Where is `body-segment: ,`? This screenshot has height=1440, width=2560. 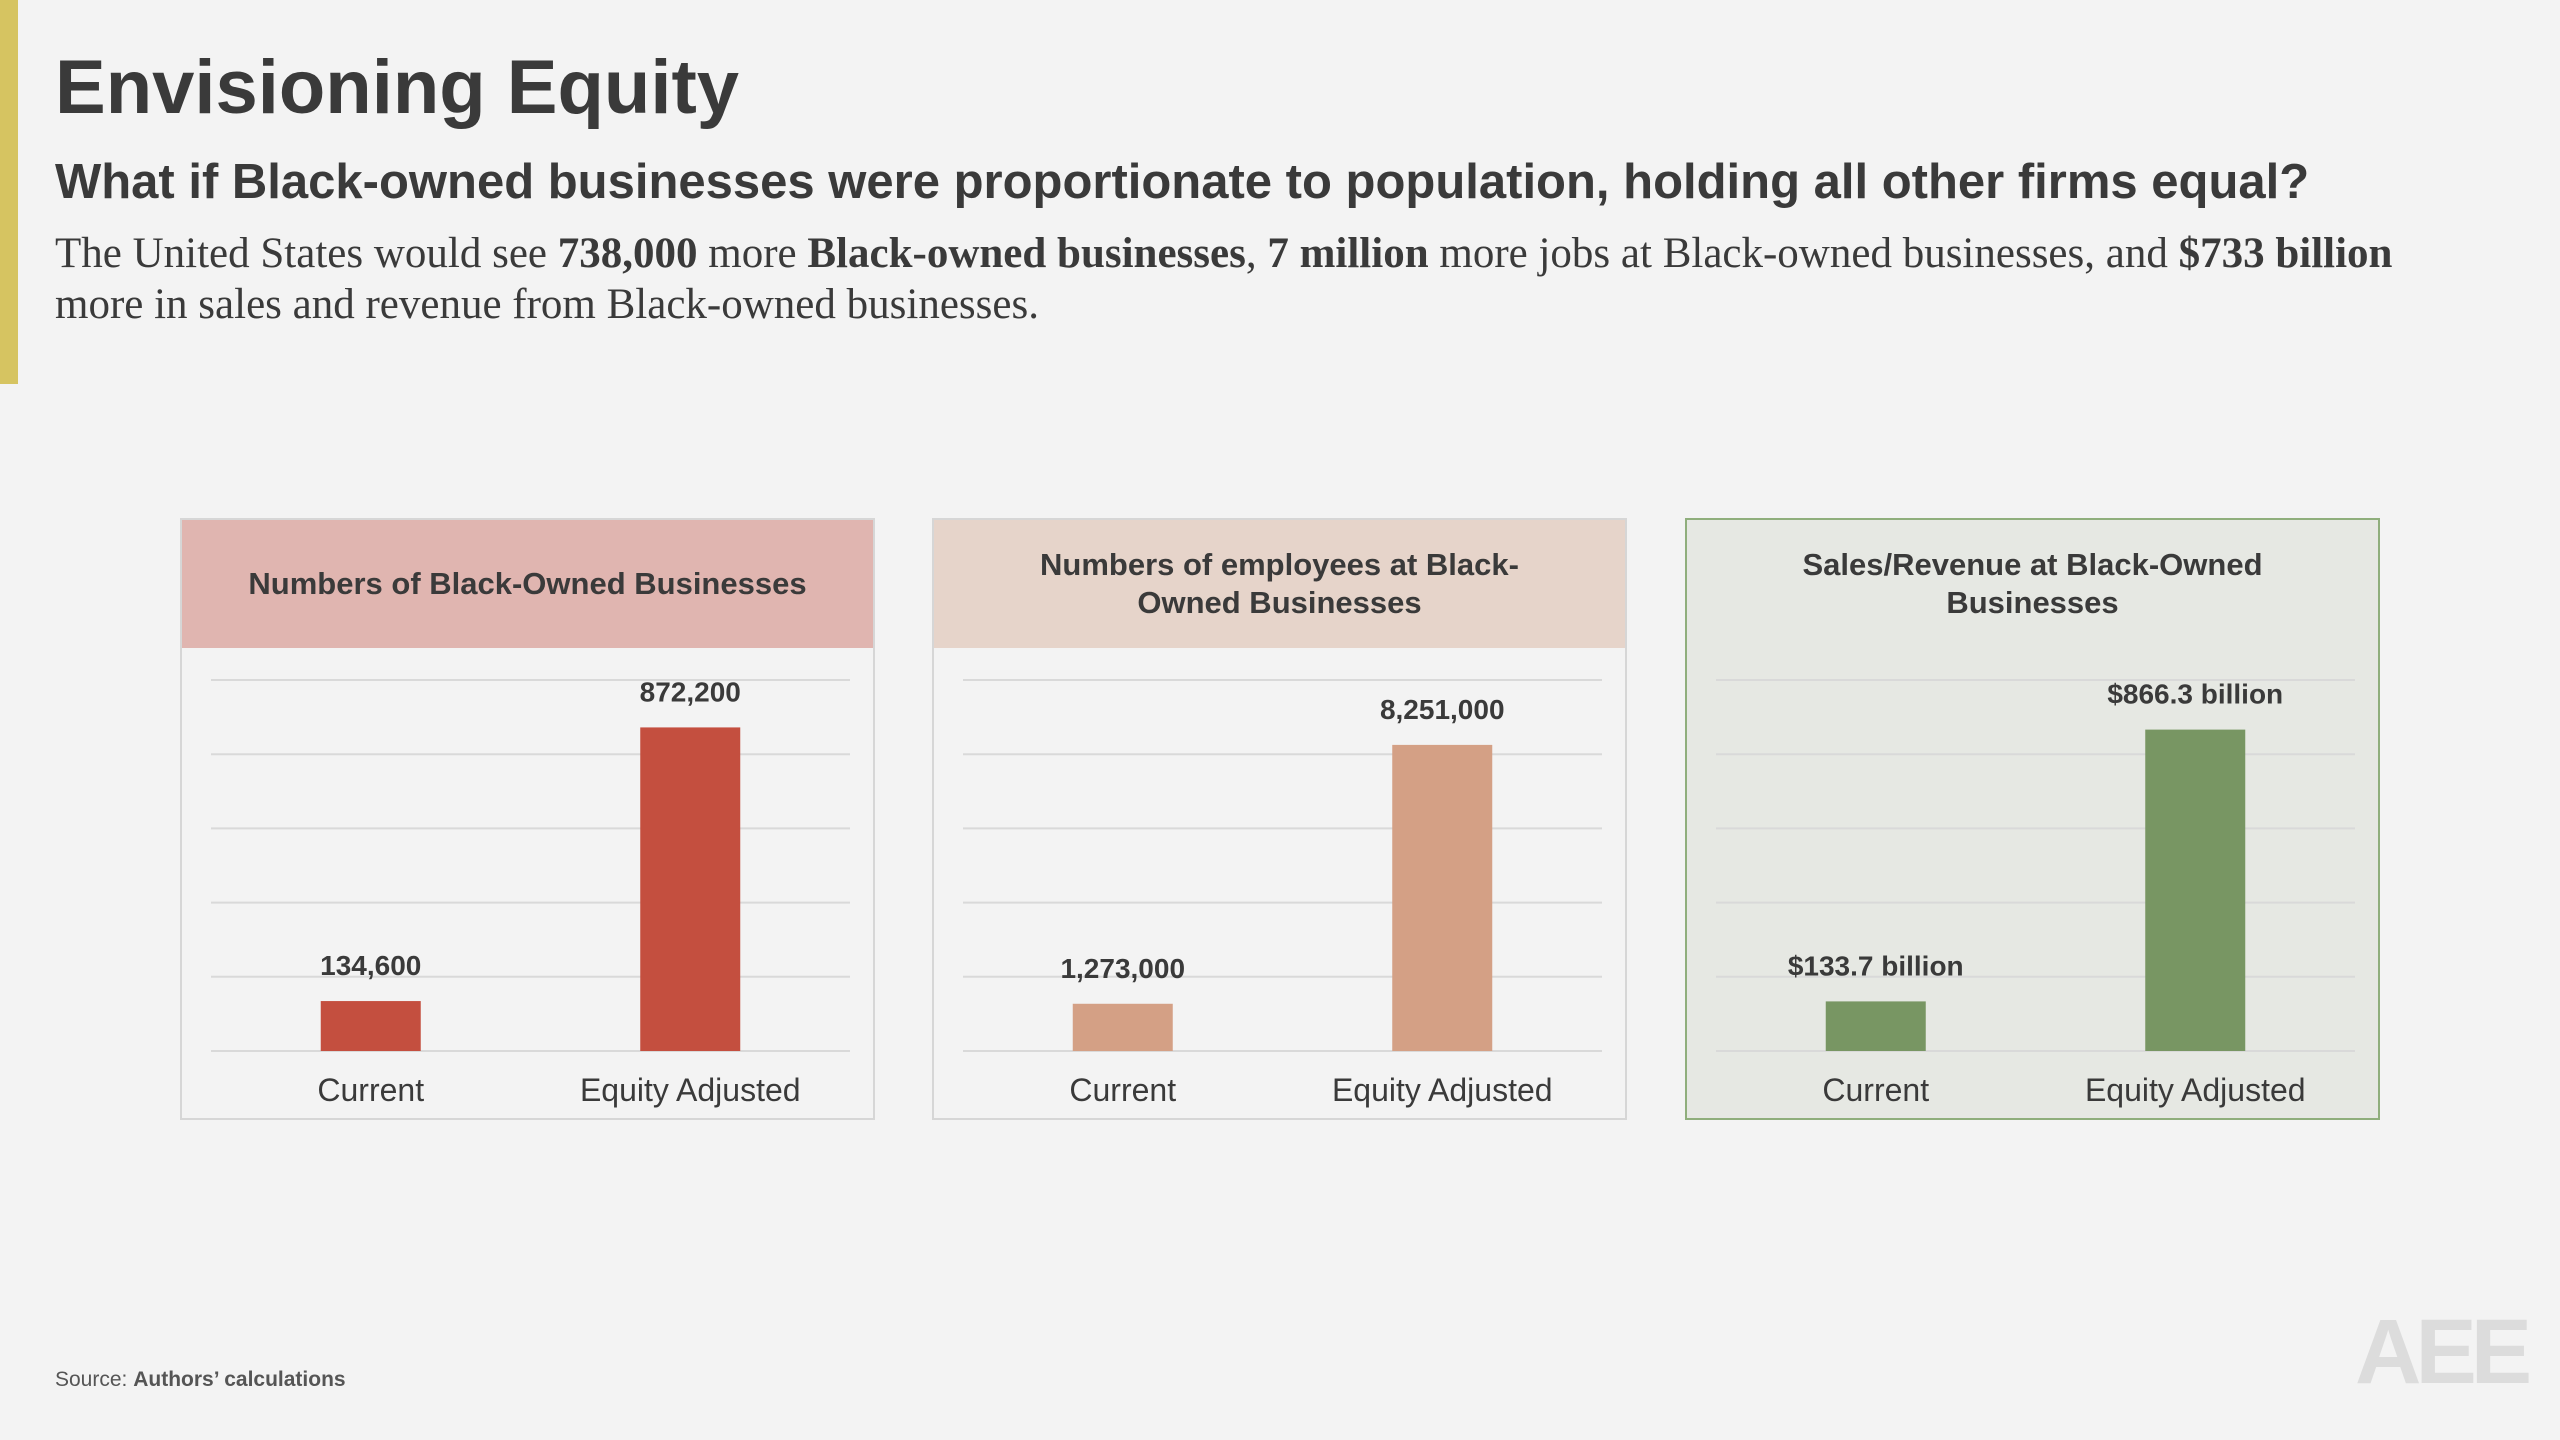 body-segment: , is located at coordinates (1256, 253).